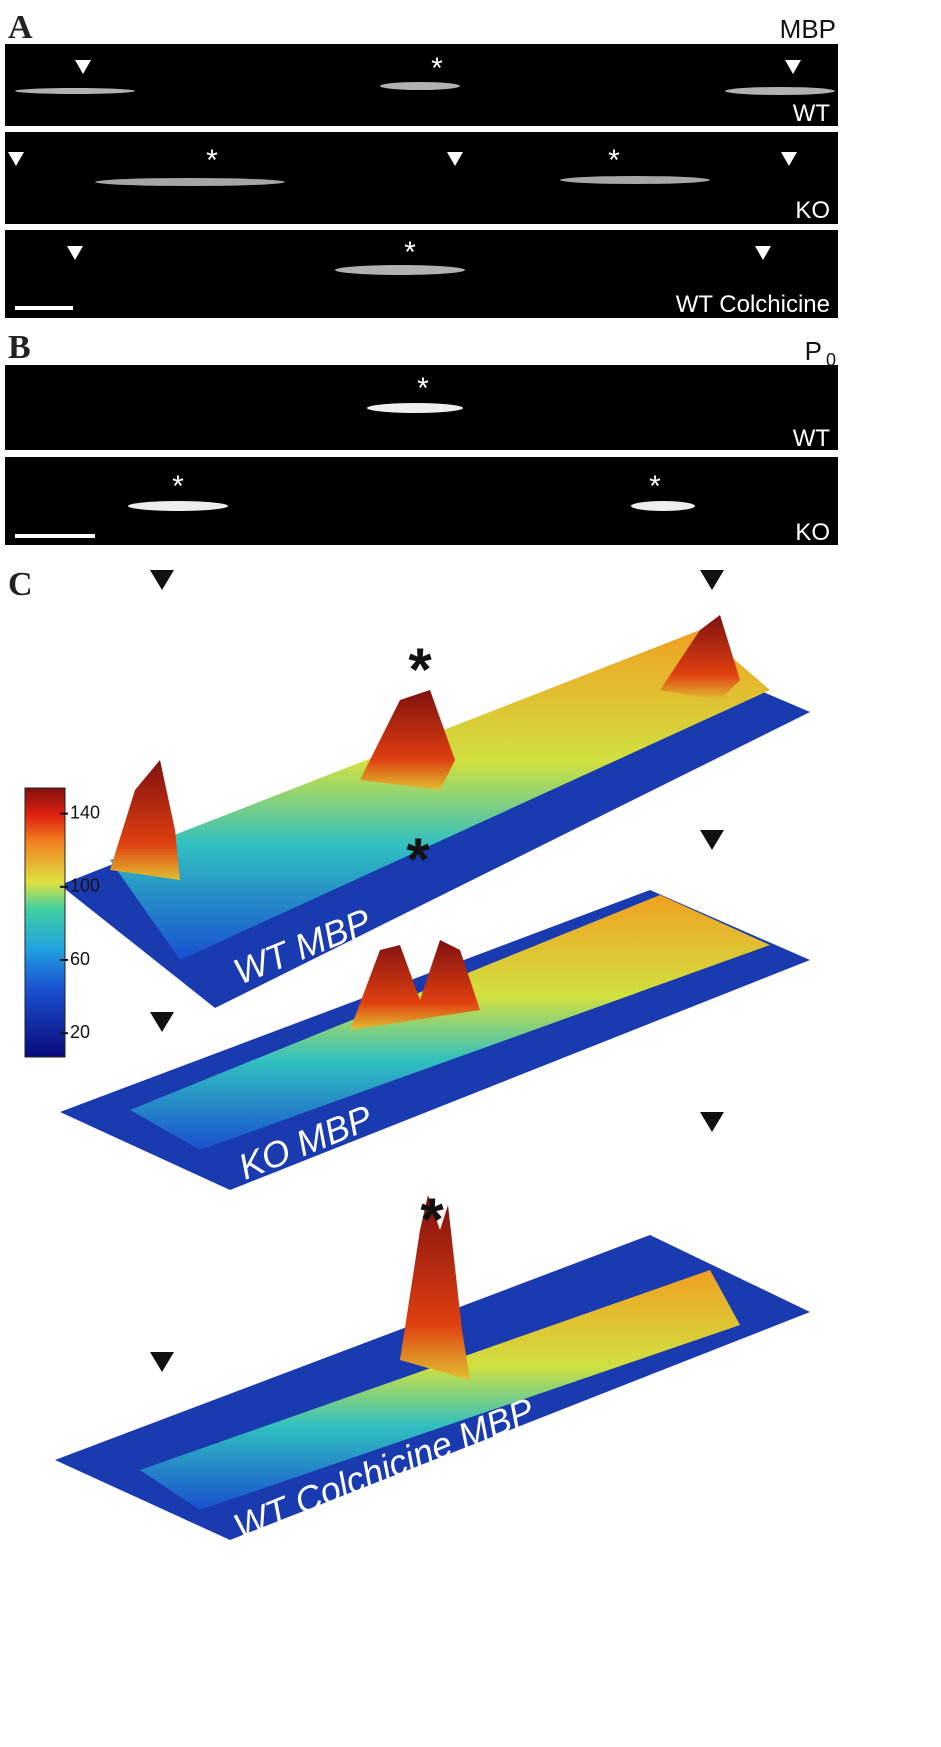 The width and height of the screenshot is (941, 1747). Describe the element at coordinates (20, 27) in the screenshot. I see `panel-label: A` at that location.